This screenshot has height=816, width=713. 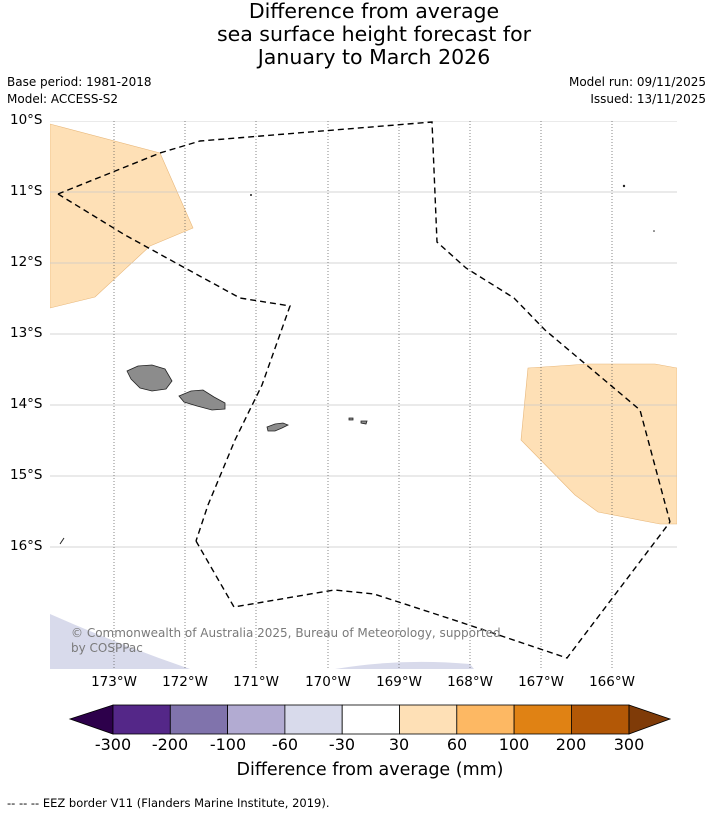 I want to click on island-dot-southwest, so click(x=62, y=541).